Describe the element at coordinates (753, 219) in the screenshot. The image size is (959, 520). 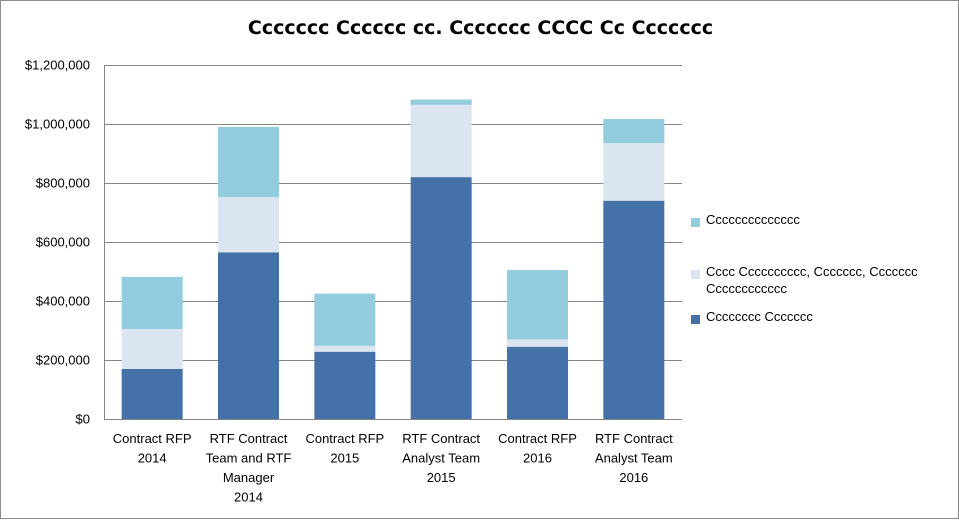
I see `legend-label: Cccccccccccccc` at that location.